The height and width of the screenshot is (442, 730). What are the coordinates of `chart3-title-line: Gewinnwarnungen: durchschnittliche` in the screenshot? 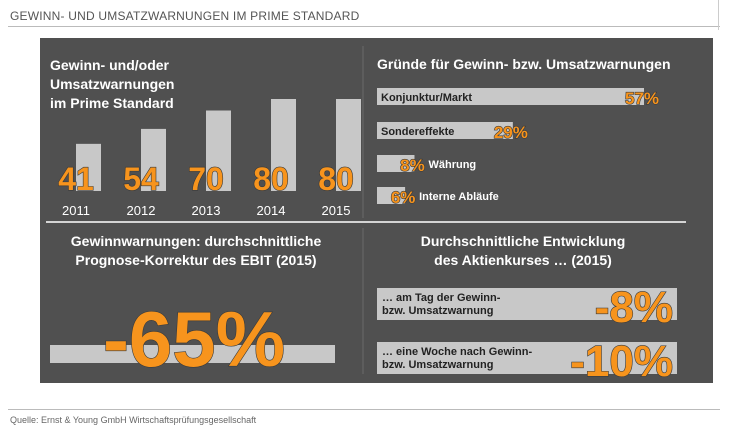 It's located at (196, 241).